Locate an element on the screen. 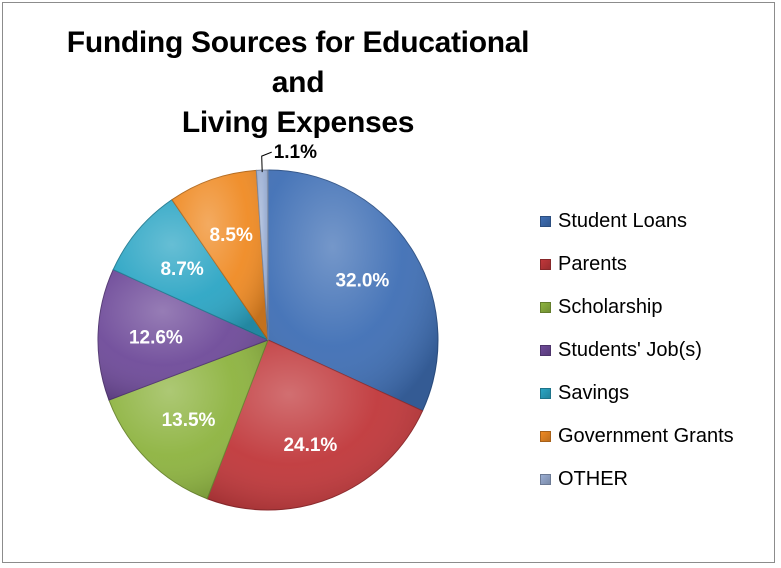  data-label-5: 8.5% is located at coordinates (231, 235).